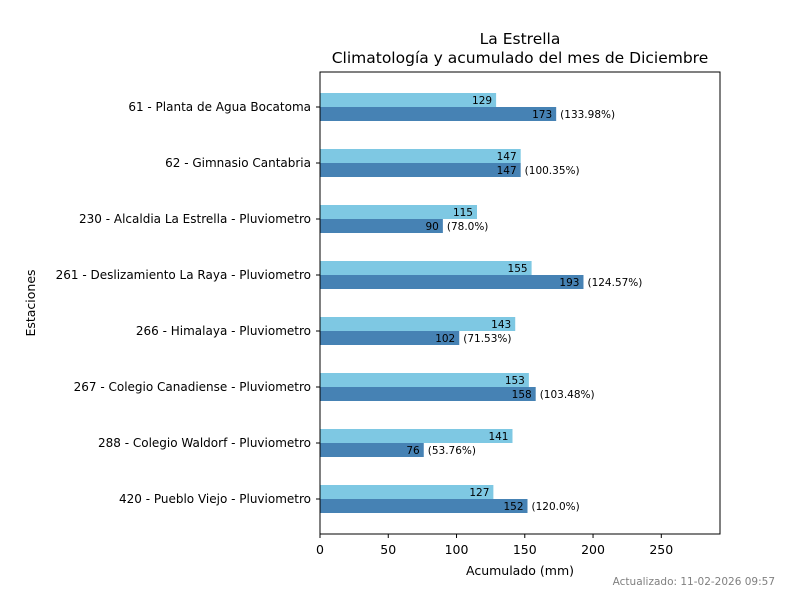  Describe the element at coordinates (513, 507) in the screenshot. I see `acumulado-value-label: 152` at that location.